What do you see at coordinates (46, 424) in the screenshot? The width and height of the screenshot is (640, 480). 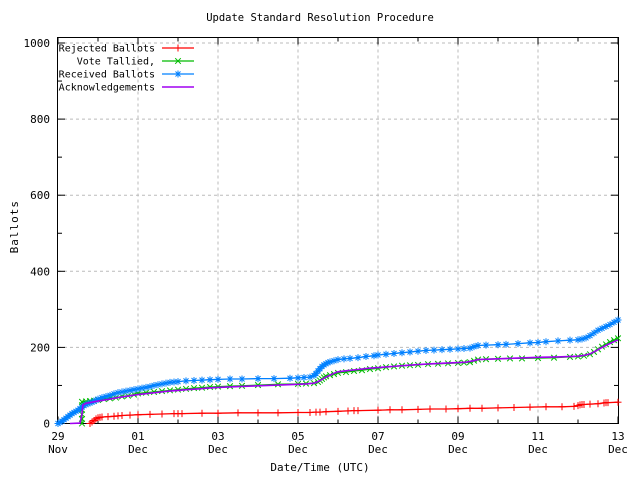 I see `y-tick-label: 0` at bounding box center [46, 424].